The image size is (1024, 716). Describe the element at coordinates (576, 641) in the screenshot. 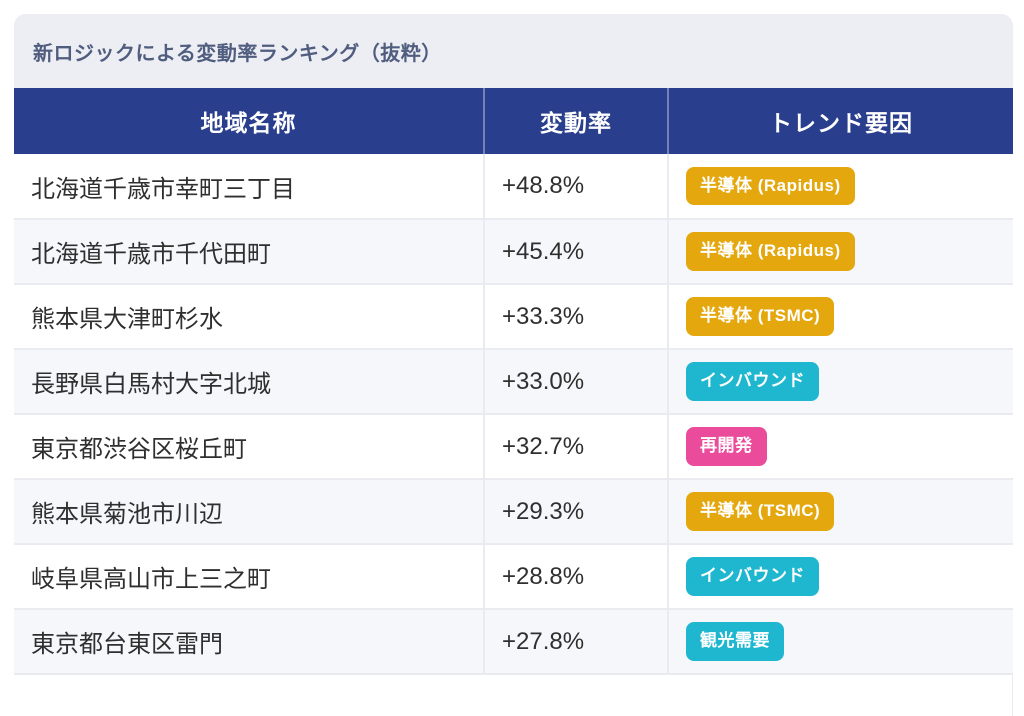

I see `change-rate-cell: +27.8%` at that location.